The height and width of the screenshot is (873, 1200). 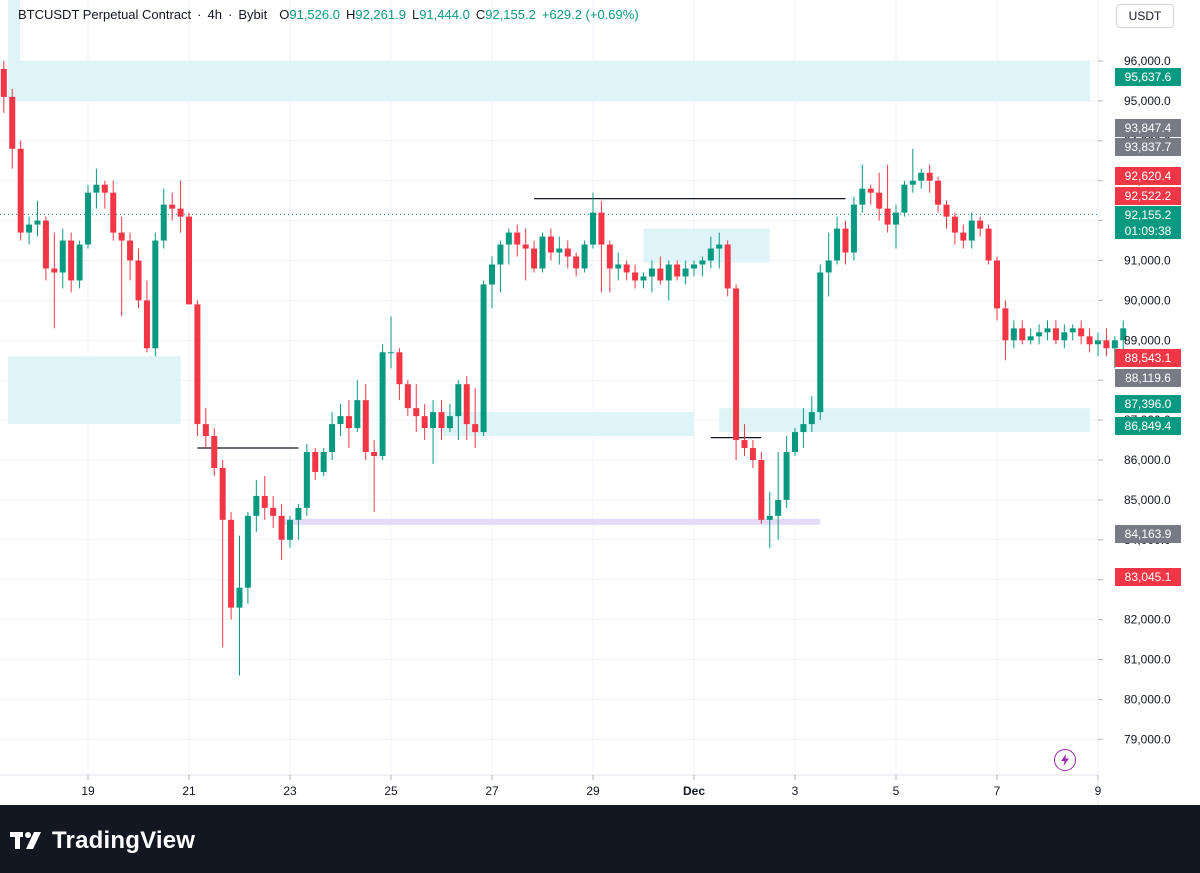 What do you see at coordinates (105, 14) in the screenshot?
I see `symbol-name: BTCUSDT Perpetual Contract` at bounding box center [105, 14].